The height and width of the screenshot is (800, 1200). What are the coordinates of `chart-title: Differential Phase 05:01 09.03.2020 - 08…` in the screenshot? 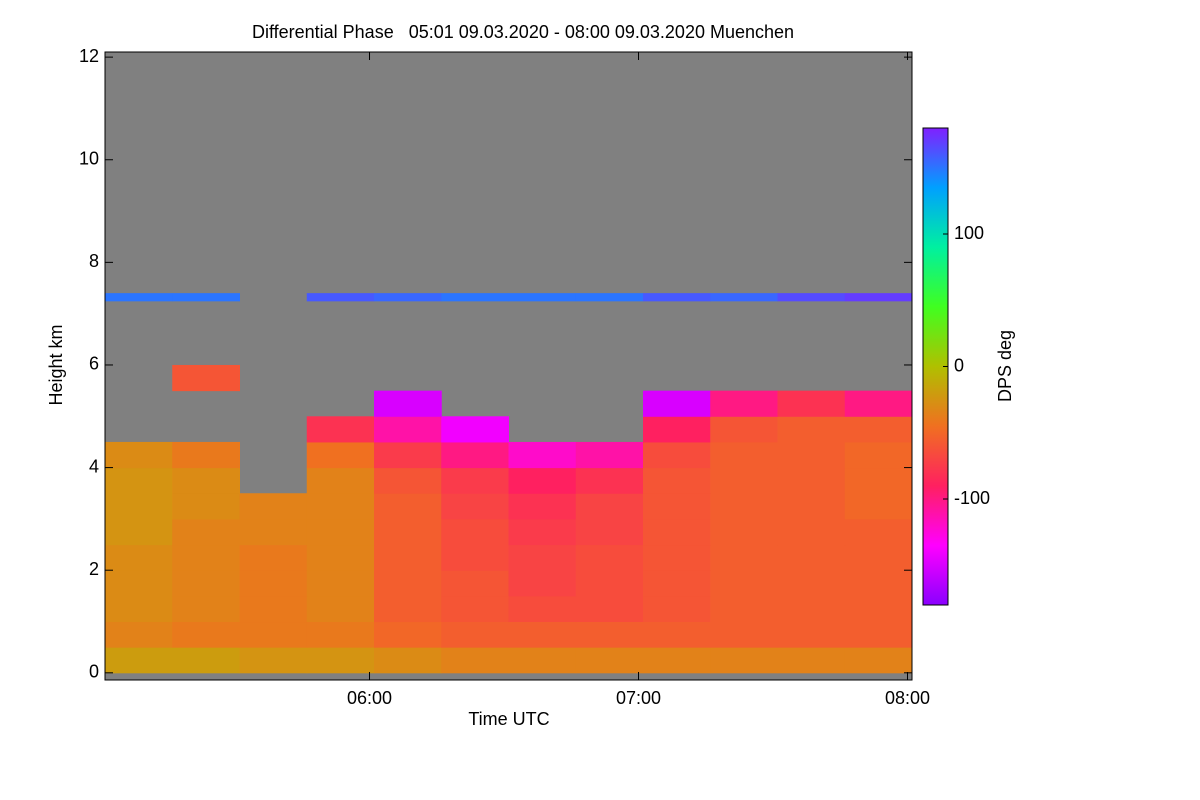 It's located at (523, 32).